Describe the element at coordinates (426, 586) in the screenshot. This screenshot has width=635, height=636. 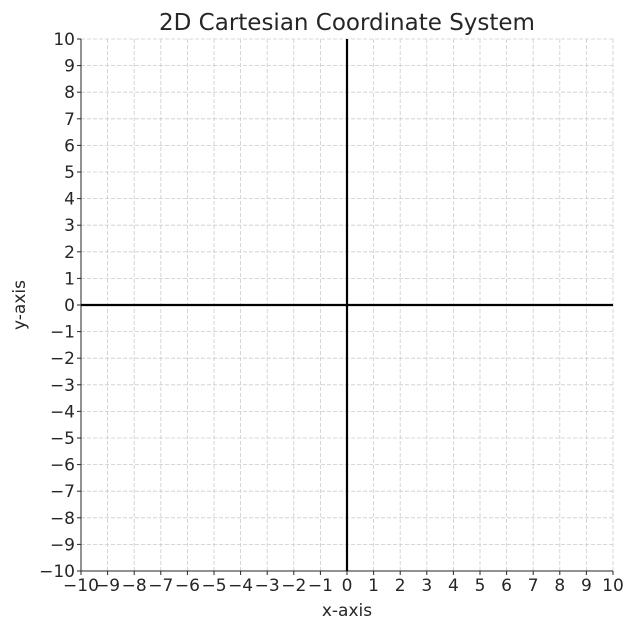
I see `x-tick-label: 3` at that location.